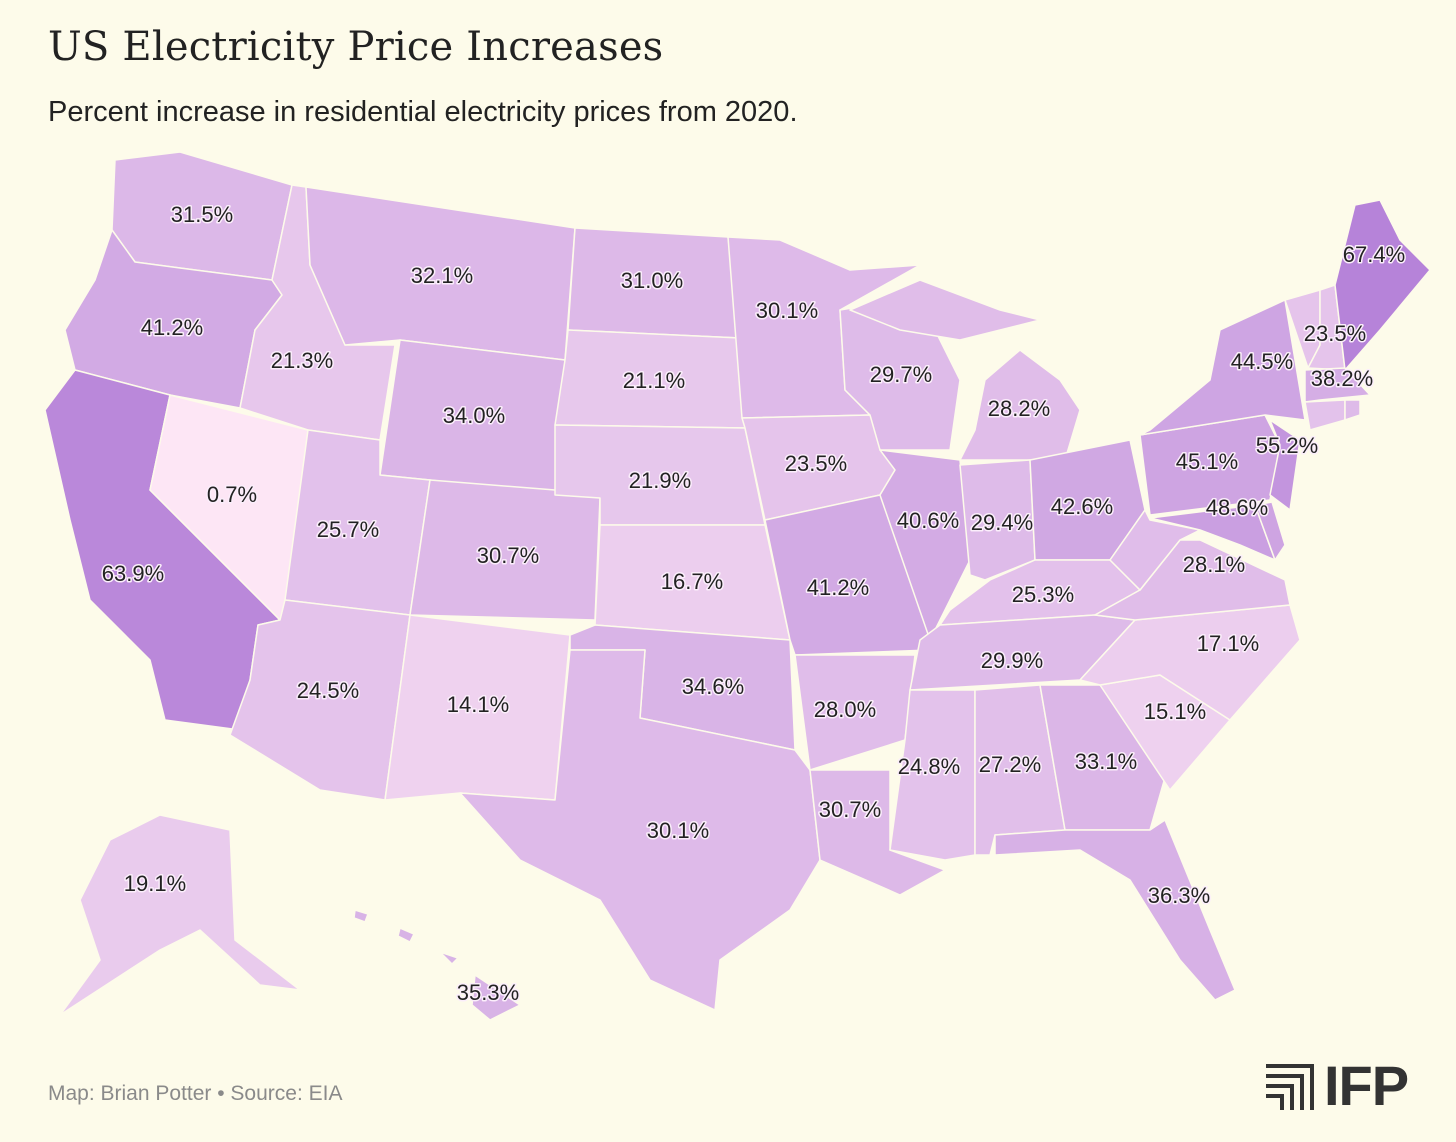 The image size is (1456, 1142). I want to click on state-label-ma: 38.2%, so click(1342, 378).